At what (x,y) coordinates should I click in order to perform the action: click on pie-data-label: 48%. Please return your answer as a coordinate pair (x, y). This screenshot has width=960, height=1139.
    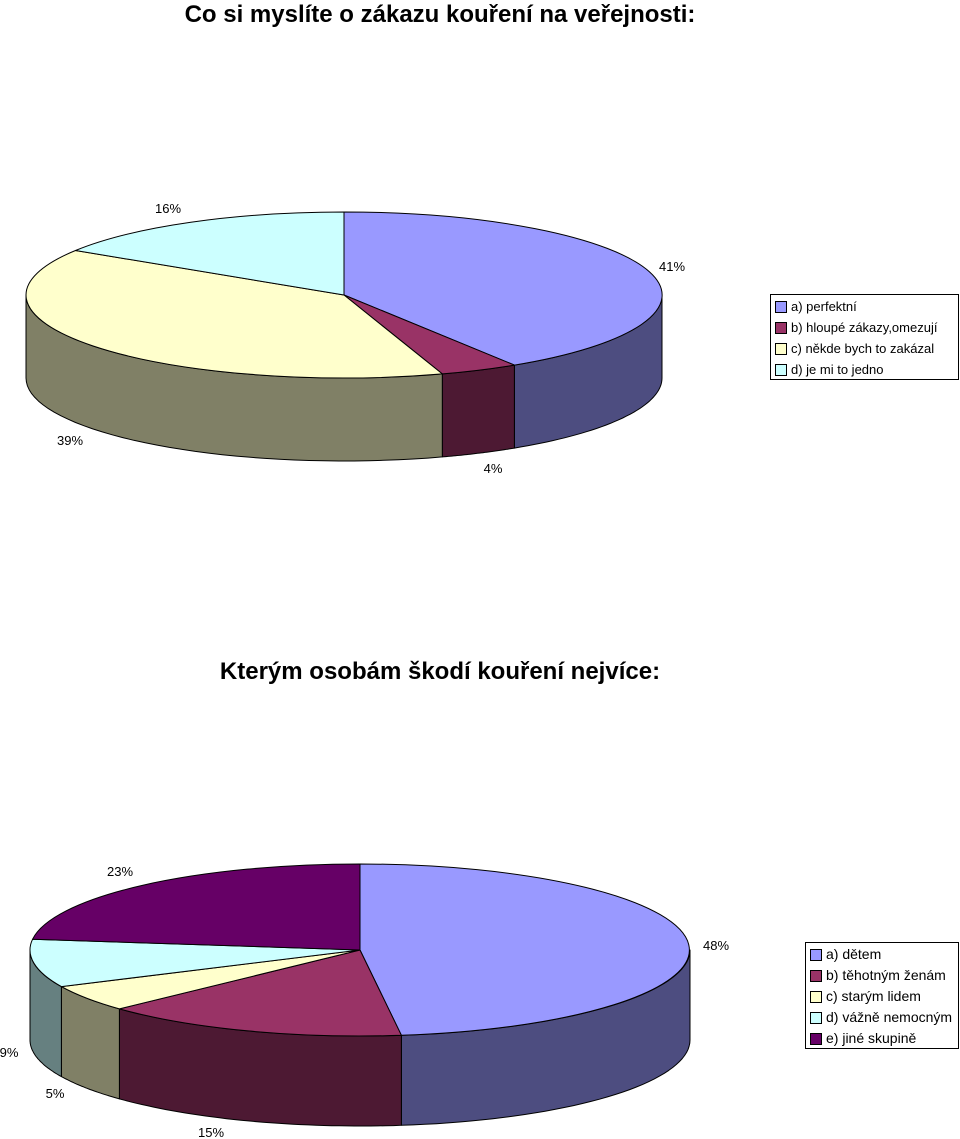
    Looking at the image, I should click on (716, 945).